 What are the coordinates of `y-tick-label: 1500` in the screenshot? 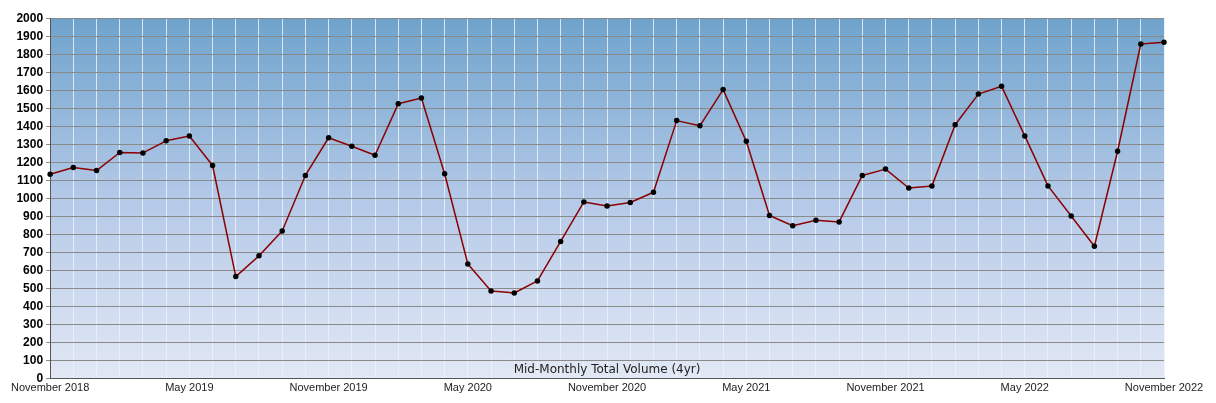 It's located at (30, 107).